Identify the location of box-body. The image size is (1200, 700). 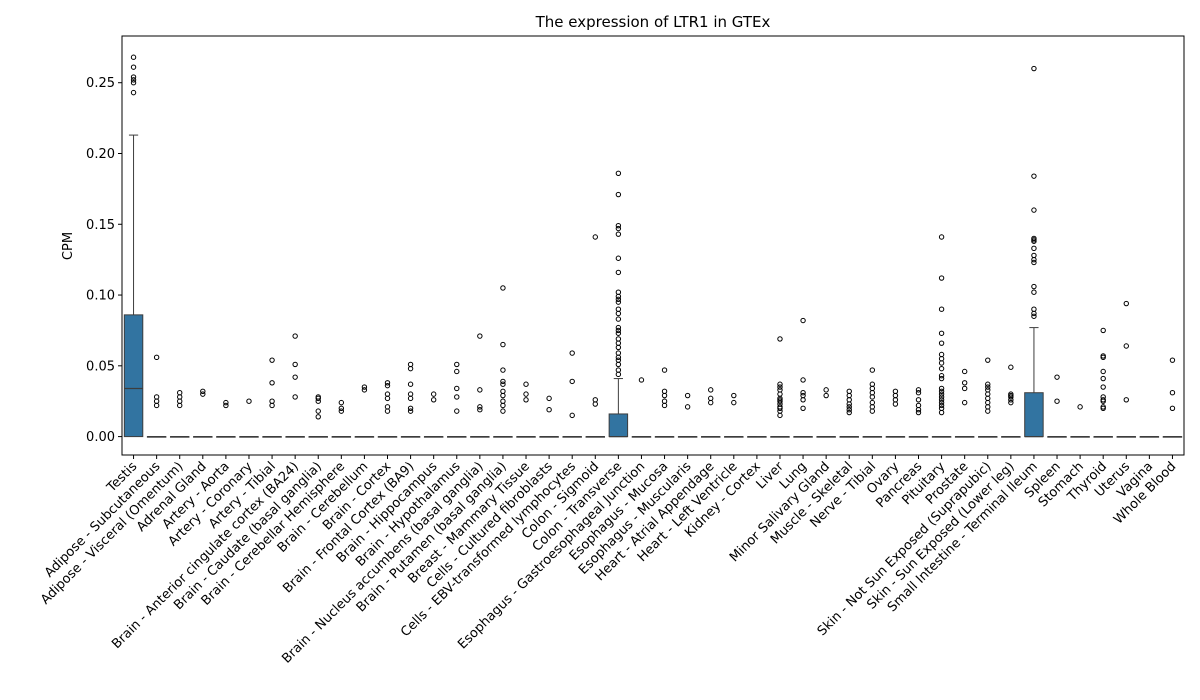
(1034, 415).